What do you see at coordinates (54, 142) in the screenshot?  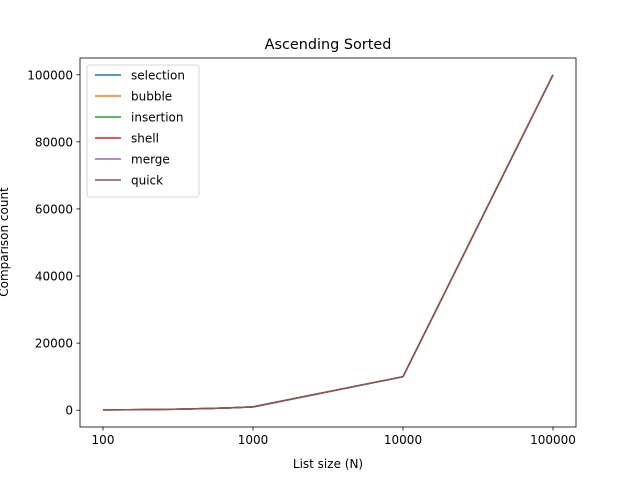 I see `y-tick-label: 80000` at bounding box center [54, 142].